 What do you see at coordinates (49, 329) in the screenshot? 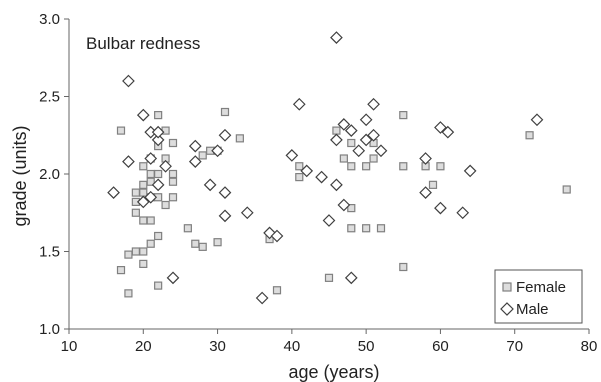
I see `y-tick-label: 1.0` at bounding box center [49, 329].